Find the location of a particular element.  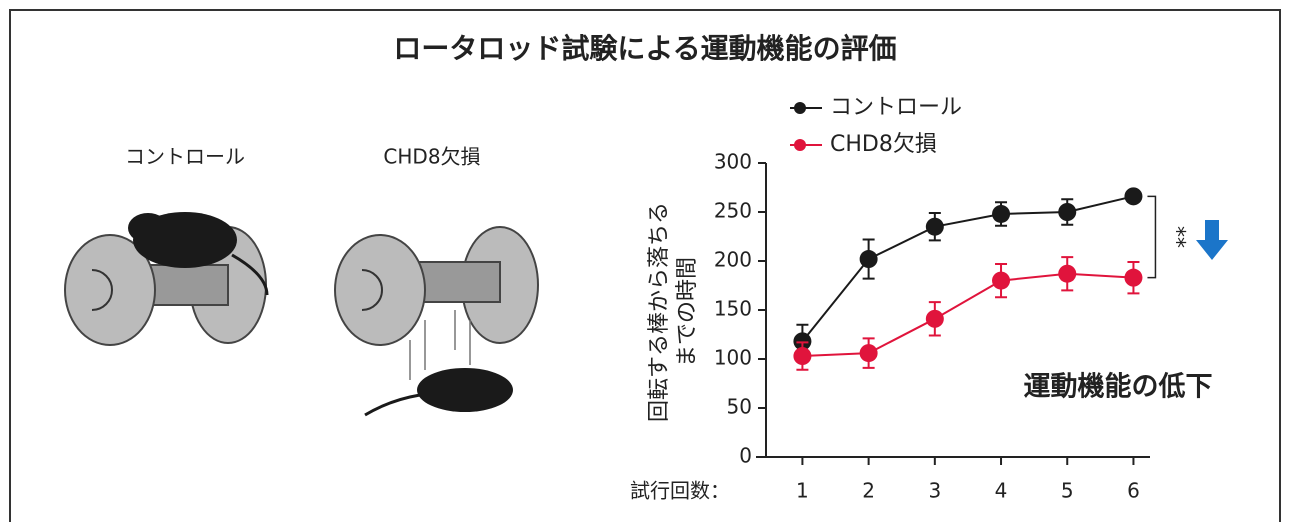

legend-label: コントロール is located at coordinates (896, 107).